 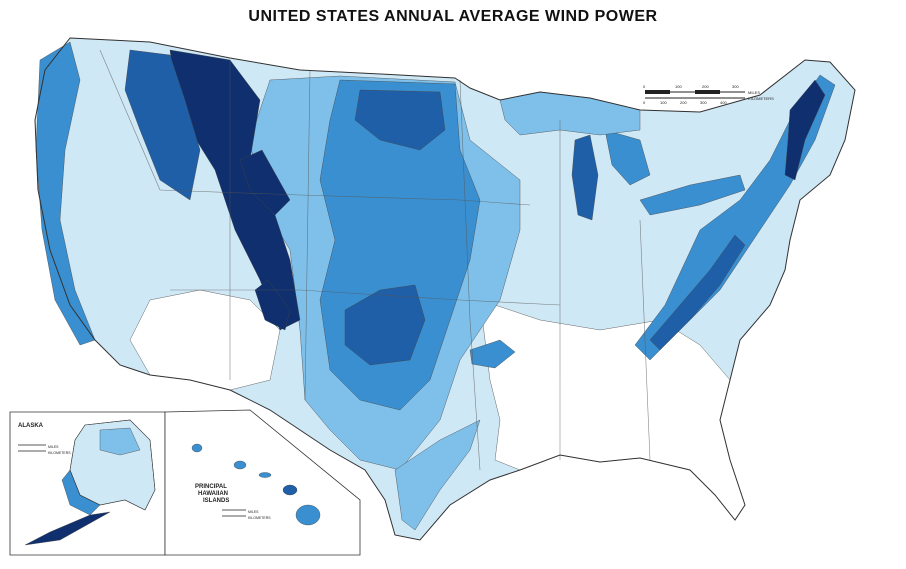 I want to click on great-lakes-class3, so click(x=570, y=113).